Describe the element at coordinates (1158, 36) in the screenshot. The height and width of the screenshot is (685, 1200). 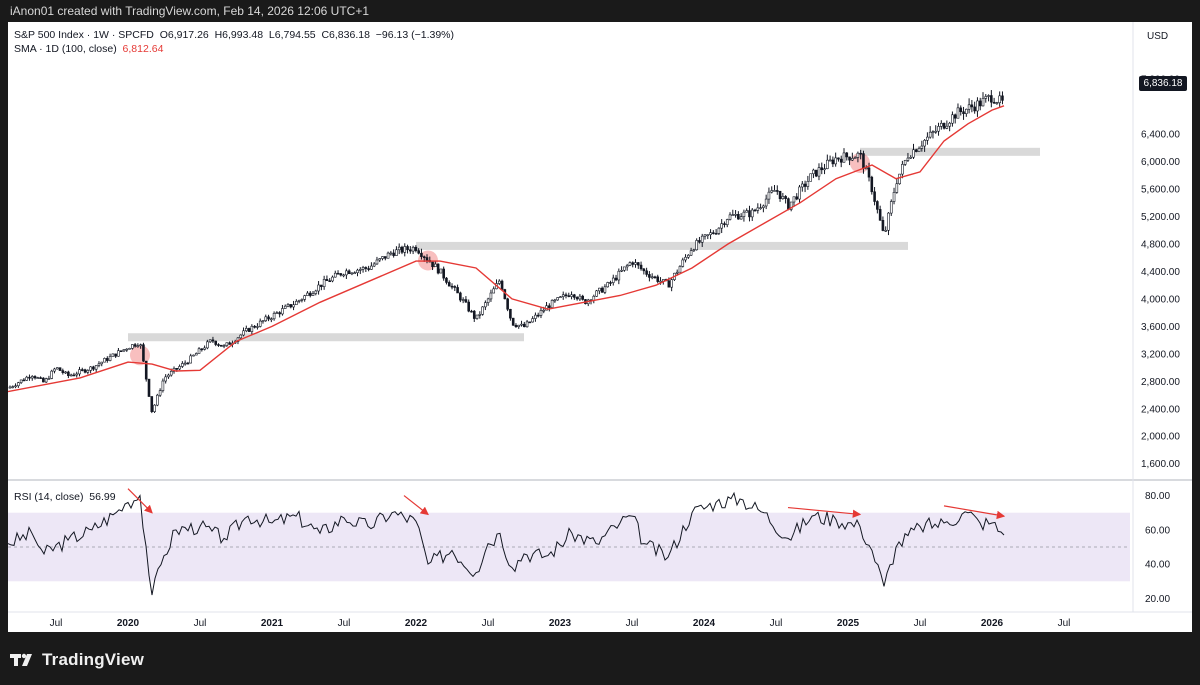
I see `currency-label: USD` at that location.